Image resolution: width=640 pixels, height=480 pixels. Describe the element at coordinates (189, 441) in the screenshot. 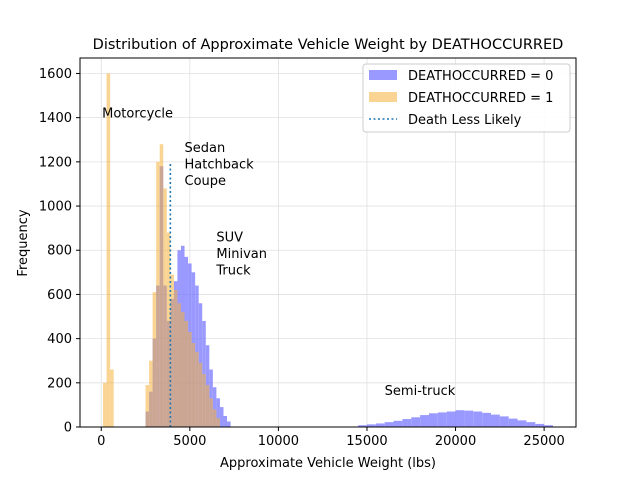

I see `x-tick-label: 5000` at that location.